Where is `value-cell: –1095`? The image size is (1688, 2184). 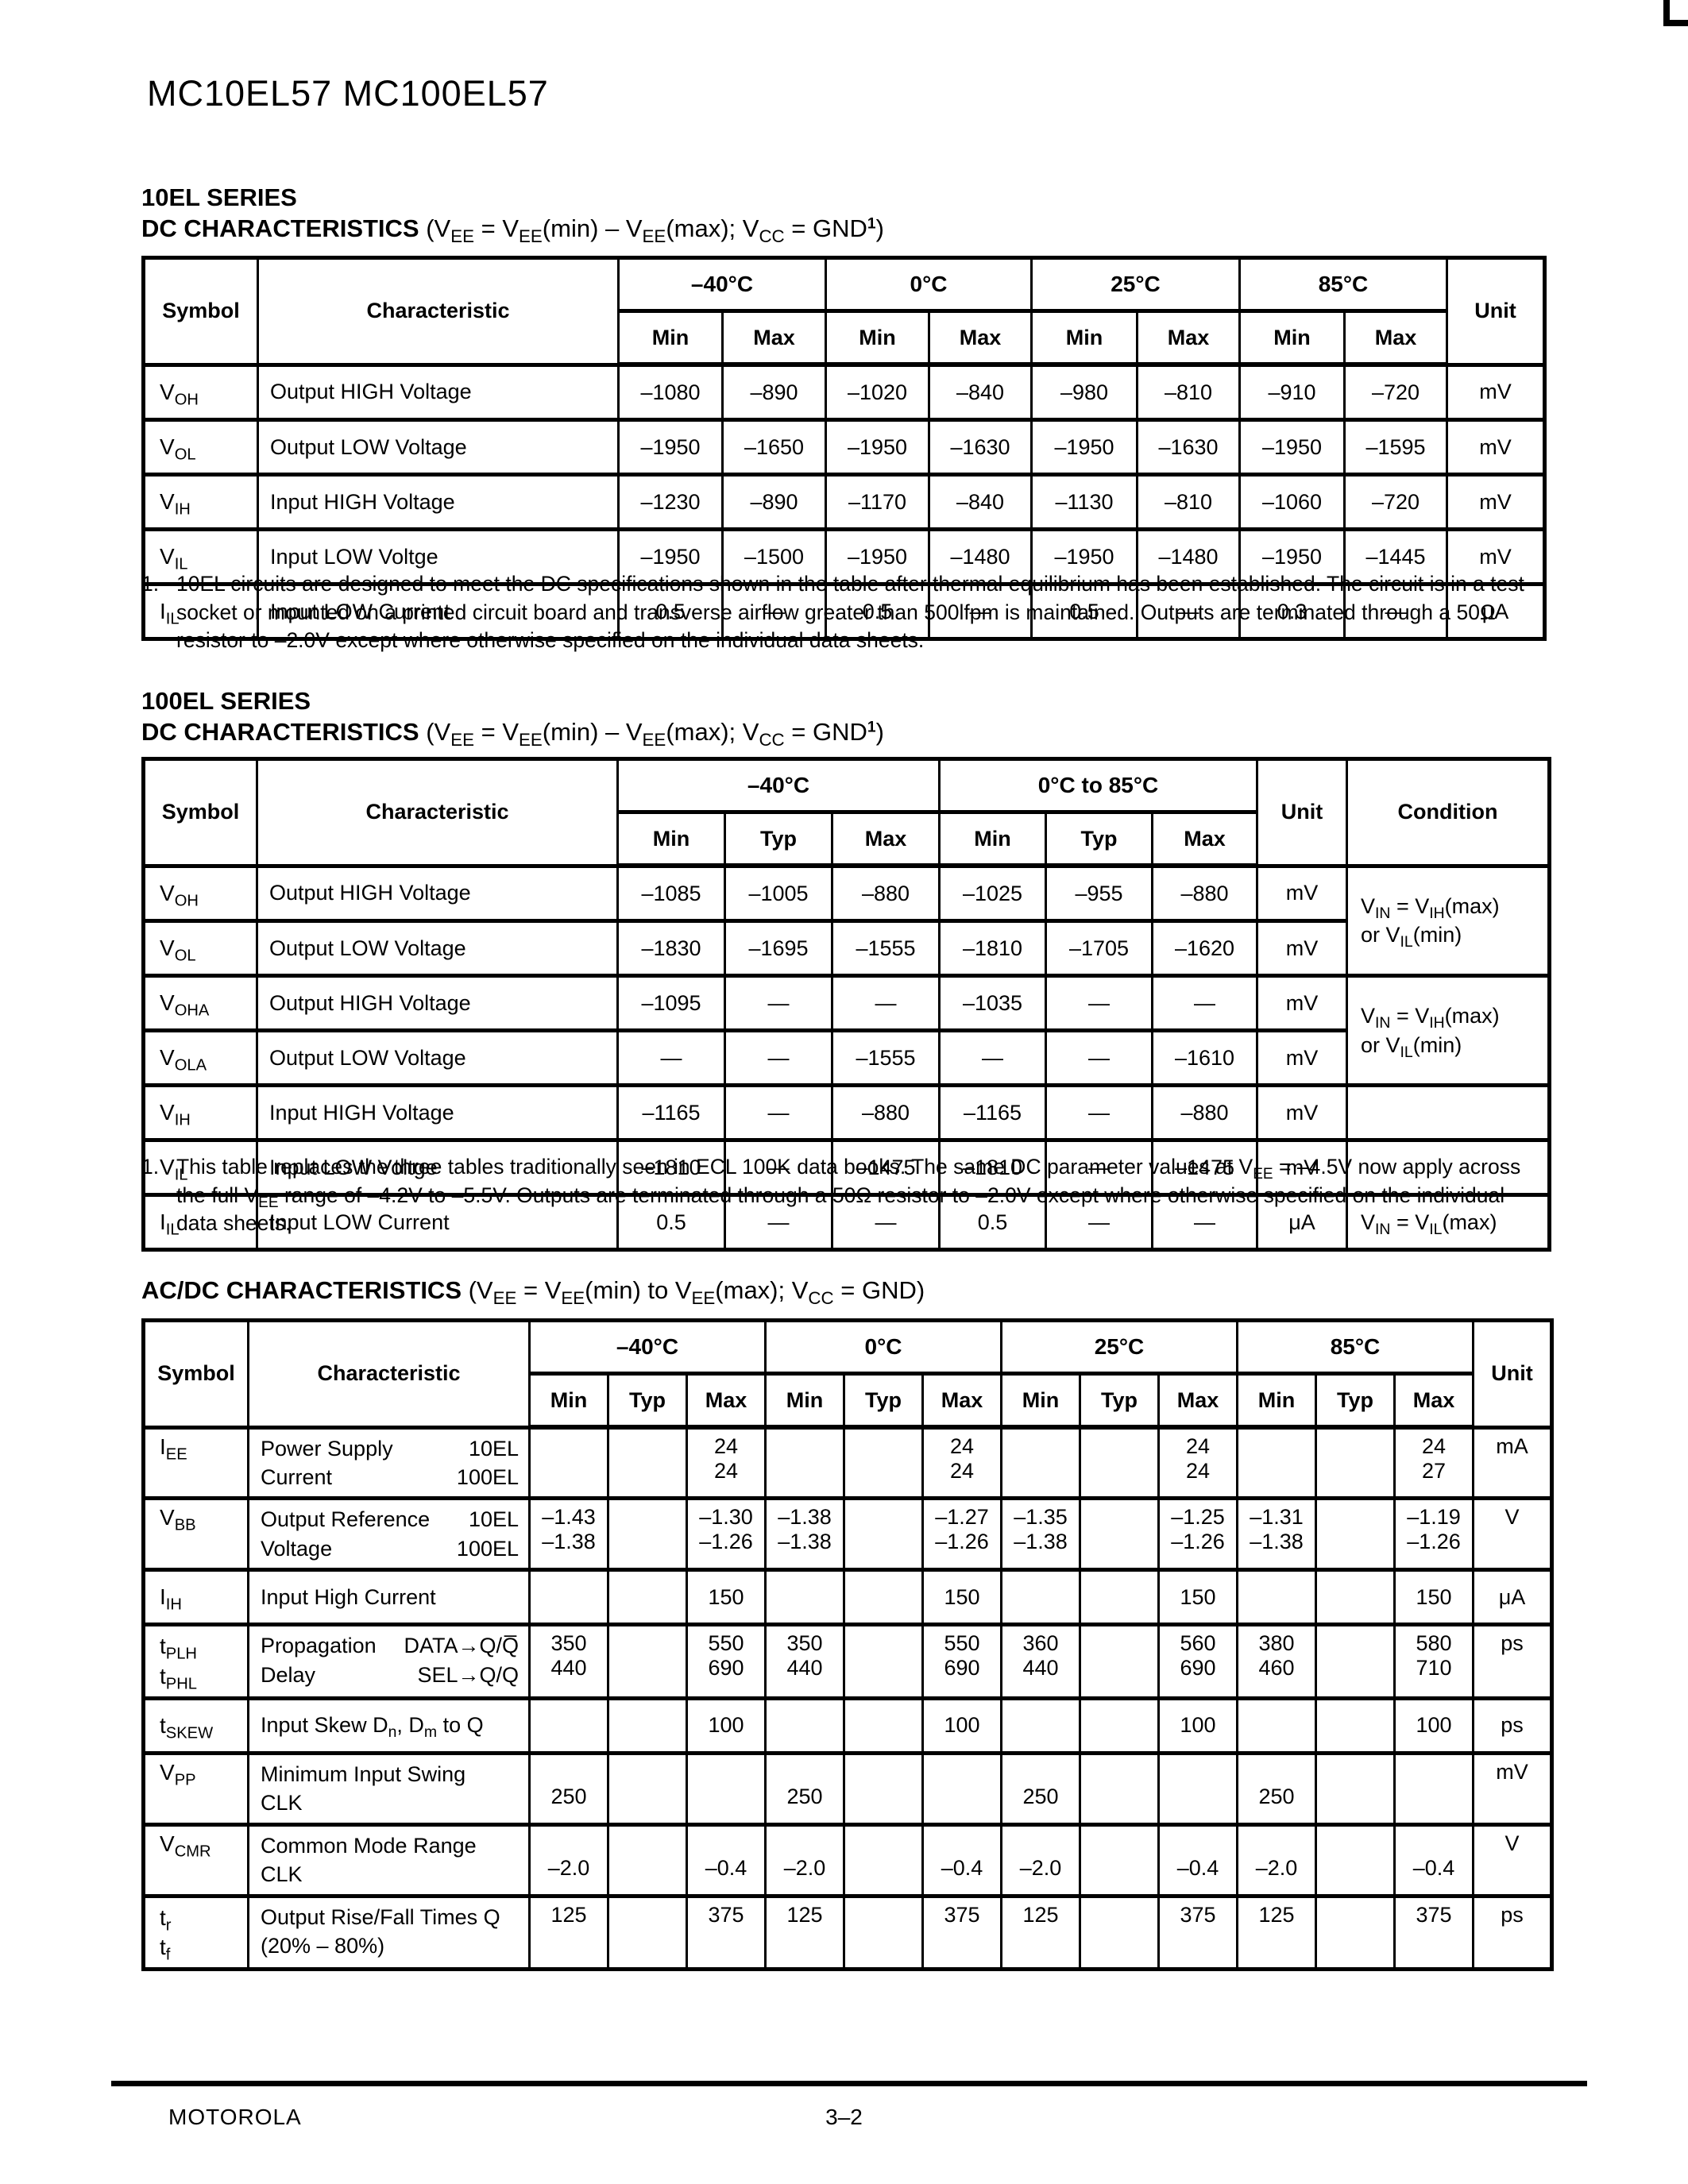
value-cell: –1095 is located at coordinates (671, 1003).